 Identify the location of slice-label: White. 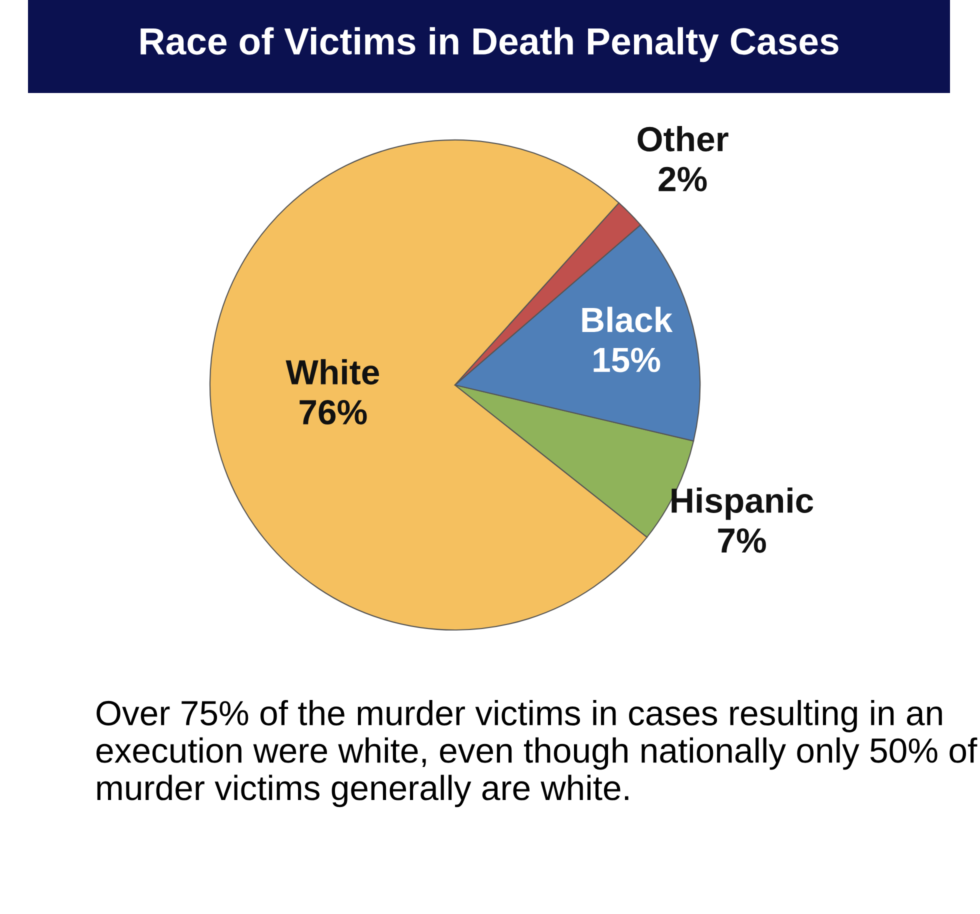
(332, 372).